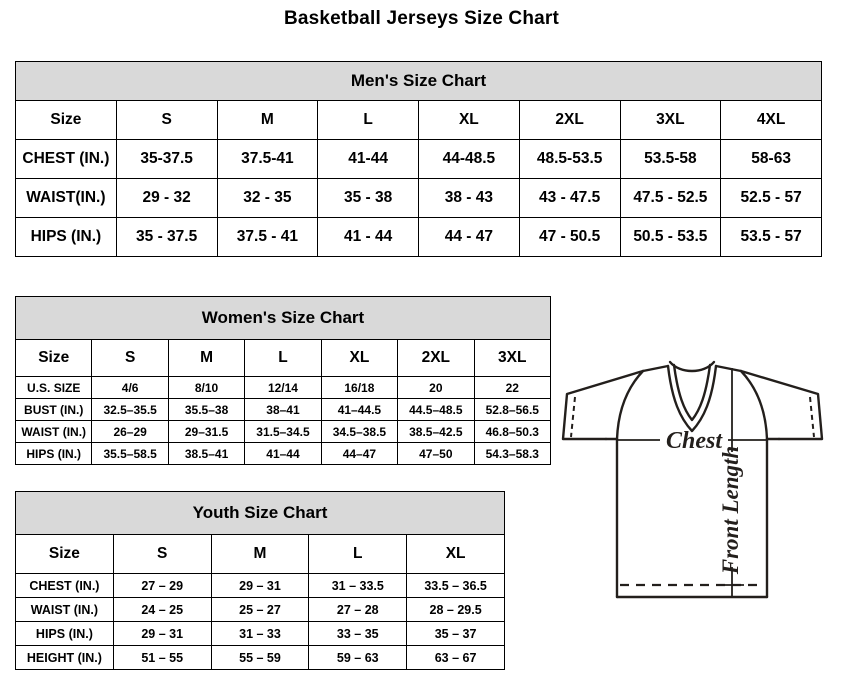  Describe the element at coordinates (692, 392) in the screenshot. I see `jersey-vneck-inner` at that location.